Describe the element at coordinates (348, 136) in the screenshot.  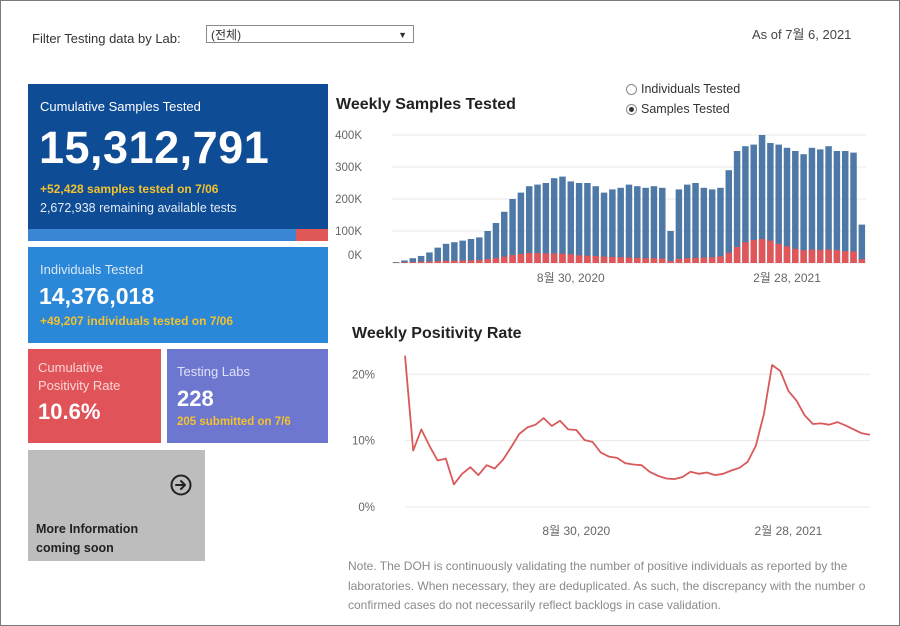
I see `y-tick-label: 400K` at that location.